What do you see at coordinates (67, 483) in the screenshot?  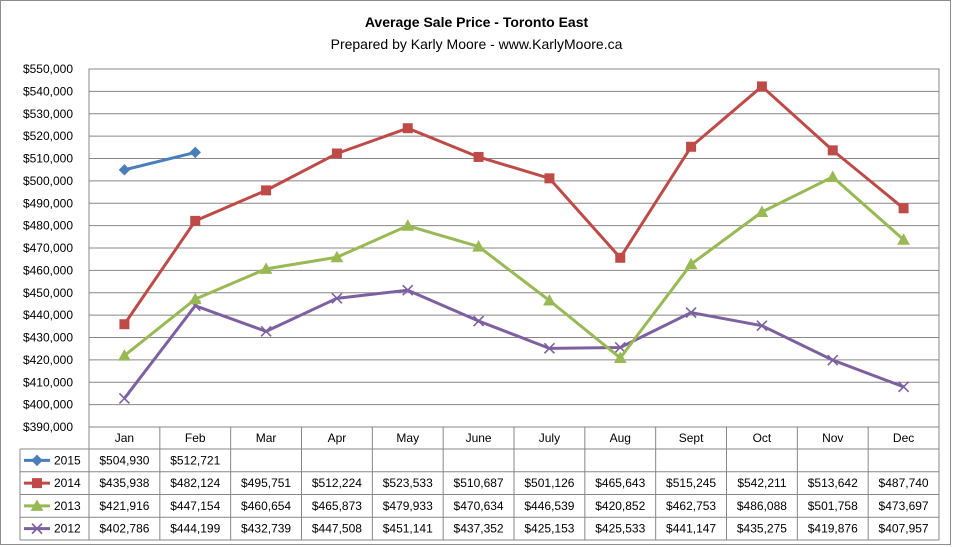 I see `legend-label: 2014` at bounding box center [67, 483].